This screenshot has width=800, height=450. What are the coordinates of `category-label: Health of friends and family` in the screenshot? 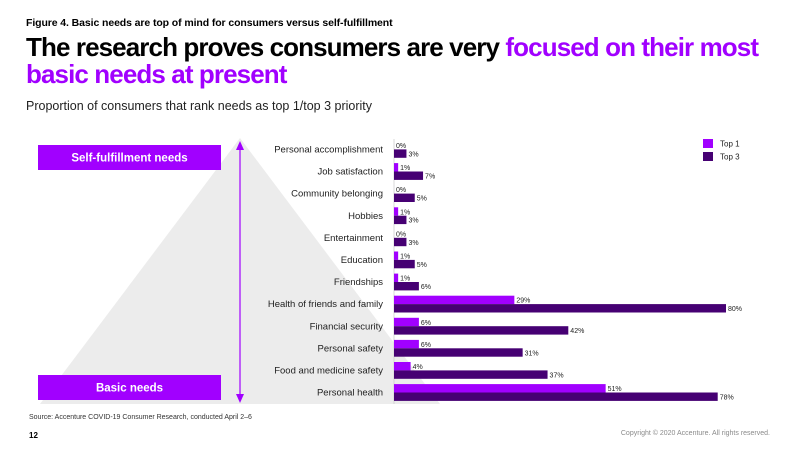 It's located at (325, 304).